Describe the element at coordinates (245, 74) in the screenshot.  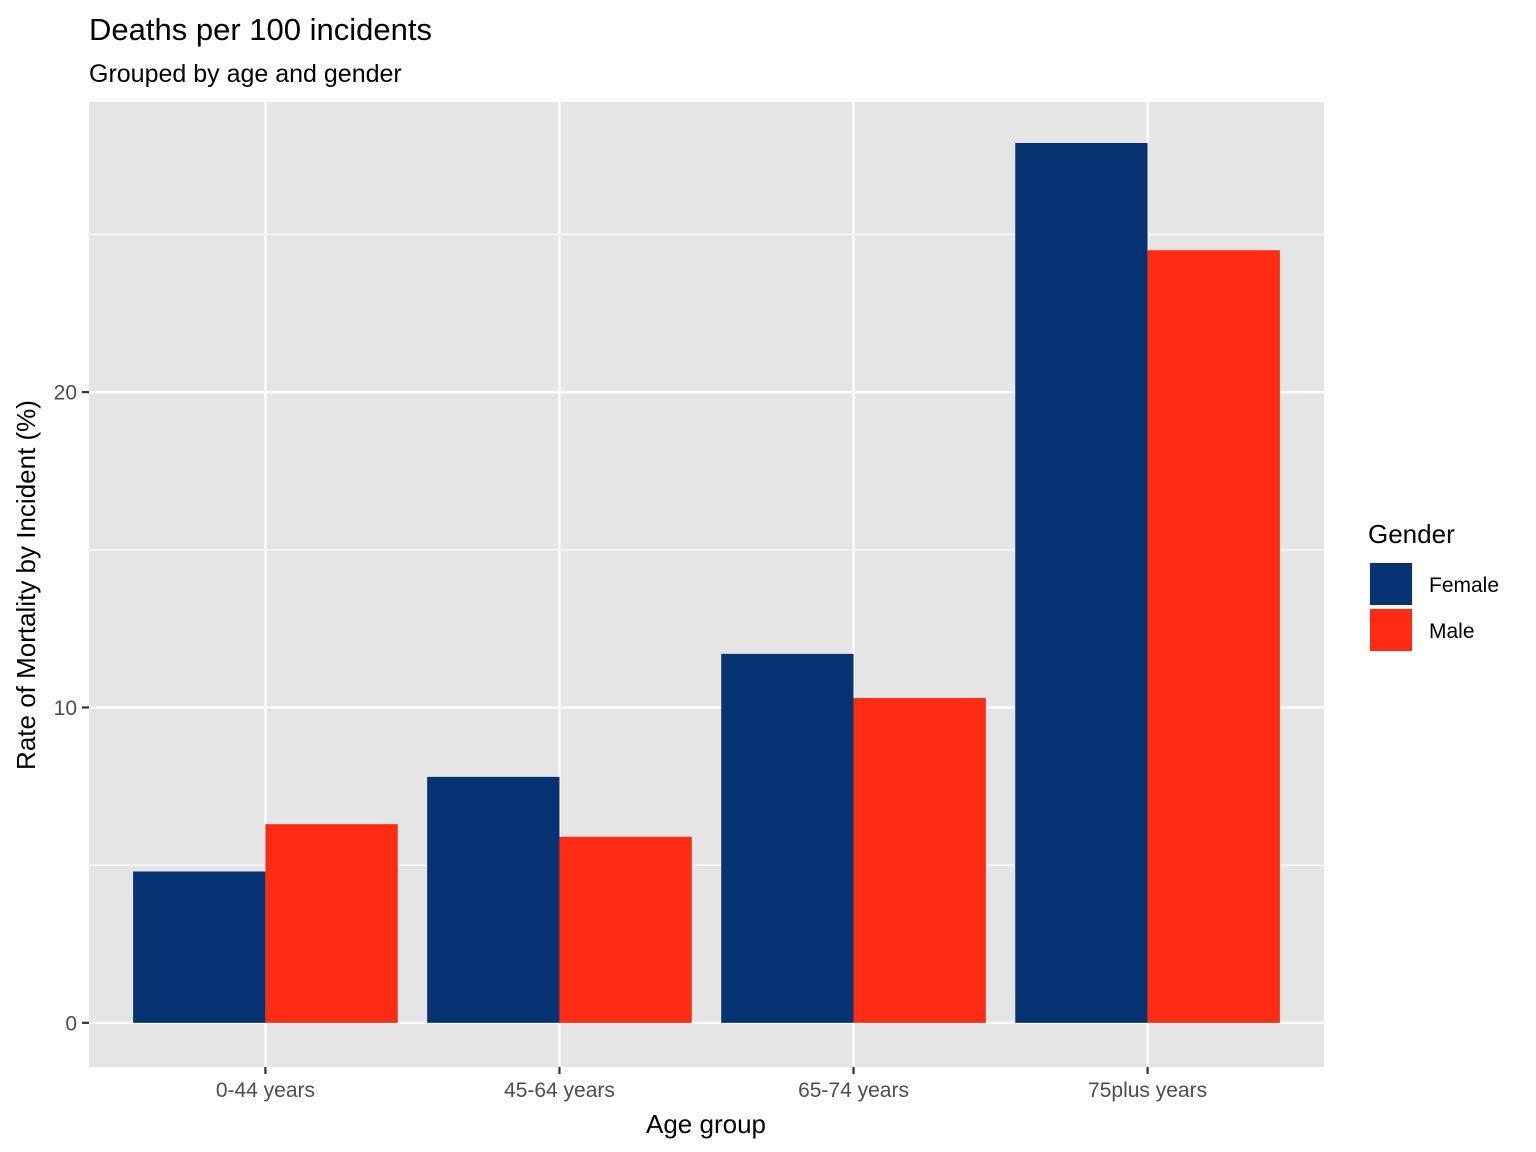
I see `chart-subtitle: Grouped by age and gender` at that location.